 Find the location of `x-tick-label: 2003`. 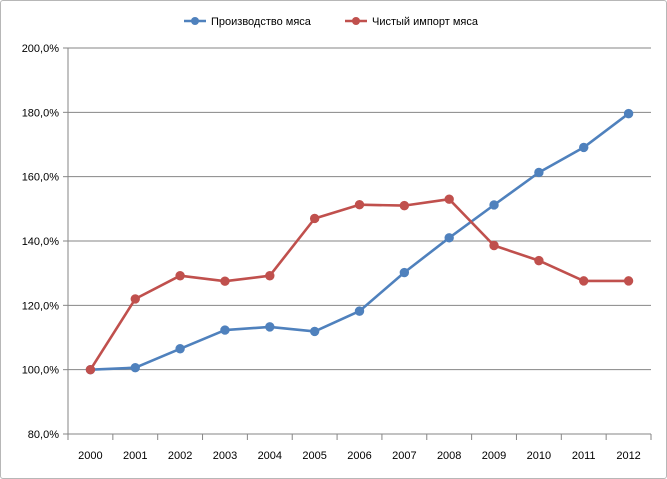

x-tick-label: 2003 is located at coordinates (225, 456).